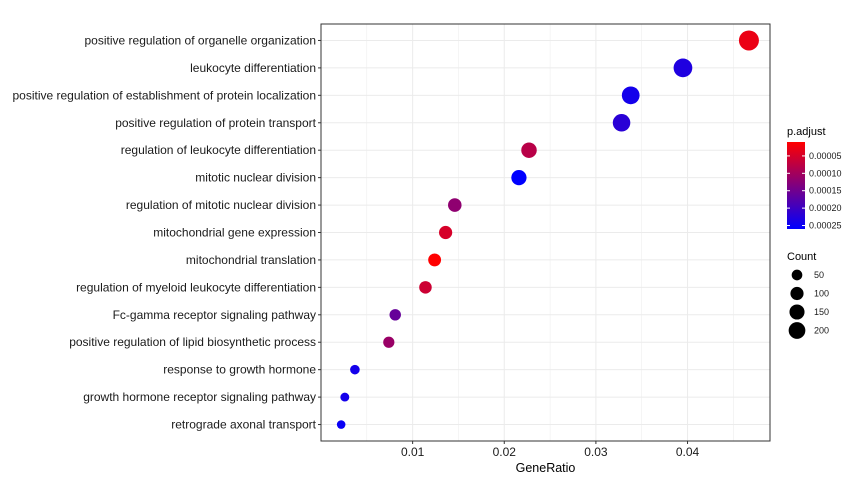 This screenshot has width=853, height=480. I want to click on color-legend-label: 0.00015, so click(825, 191).